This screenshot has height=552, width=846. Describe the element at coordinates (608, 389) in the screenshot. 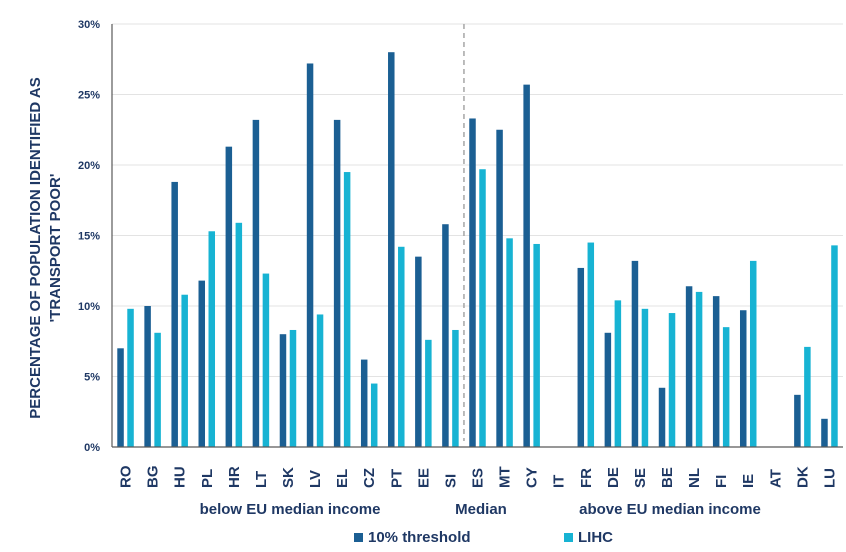

I see `bar-10pct-de` at that location.